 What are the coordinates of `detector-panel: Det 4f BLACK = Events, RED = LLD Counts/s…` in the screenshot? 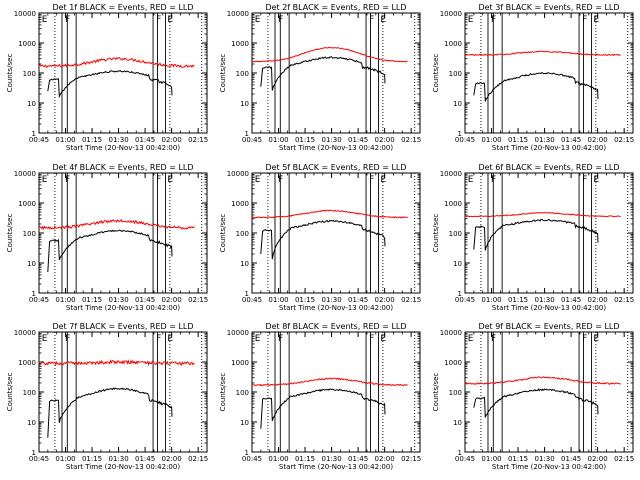 It's located at (107, 237).